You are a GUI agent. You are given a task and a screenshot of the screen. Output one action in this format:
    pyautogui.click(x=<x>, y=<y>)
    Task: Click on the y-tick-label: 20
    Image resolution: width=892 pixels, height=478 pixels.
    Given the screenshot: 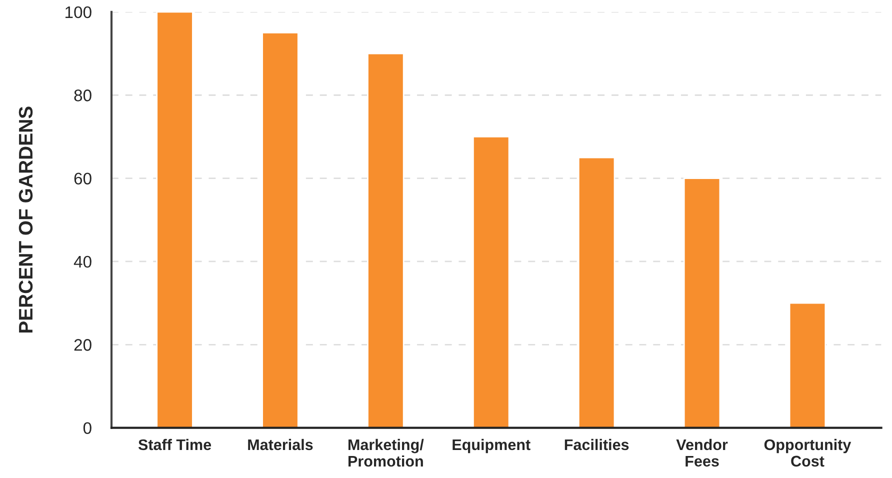 What is the action you would take?
    pyautogui.click(x=83, y=345)
    